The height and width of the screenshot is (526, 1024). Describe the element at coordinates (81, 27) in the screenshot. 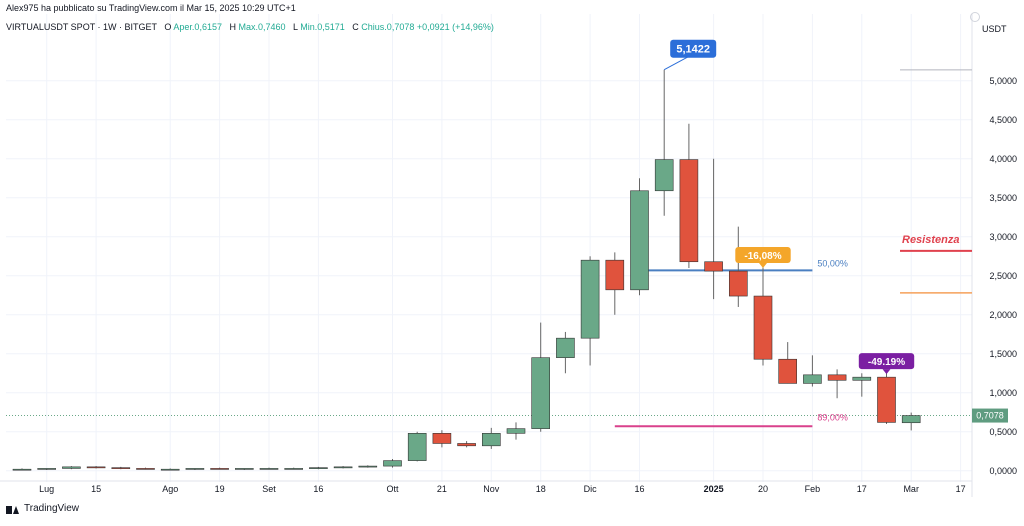

I see `symbol-label: VIRTUALUSDT SPOT · 1W · BITGET` at that location.